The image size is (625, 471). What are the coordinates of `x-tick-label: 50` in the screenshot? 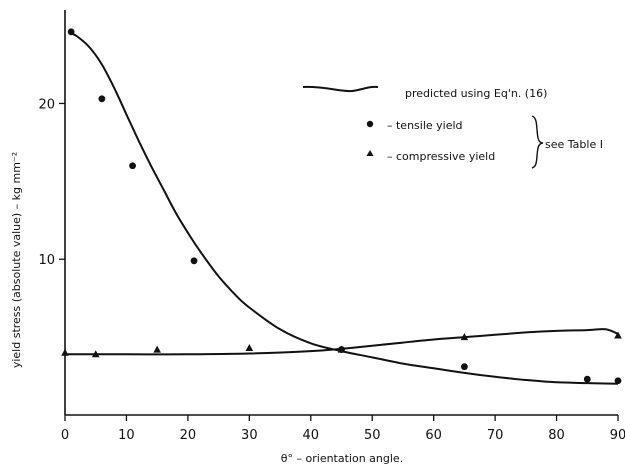 It's located at (372, 435).